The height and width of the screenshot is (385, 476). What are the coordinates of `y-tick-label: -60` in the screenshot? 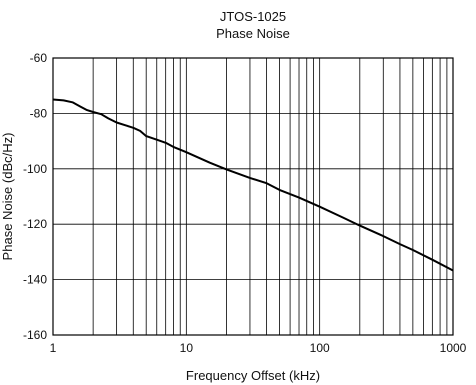 It's located at (39, 58).